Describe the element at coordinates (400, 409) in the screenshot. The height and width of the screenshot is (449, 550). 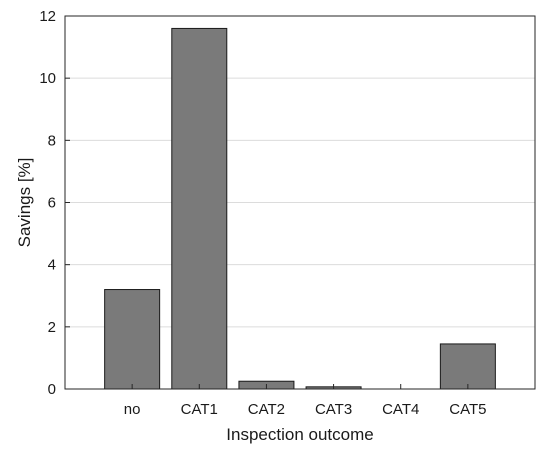
I see `x-tick-label-cat4: CAT4` at that location.